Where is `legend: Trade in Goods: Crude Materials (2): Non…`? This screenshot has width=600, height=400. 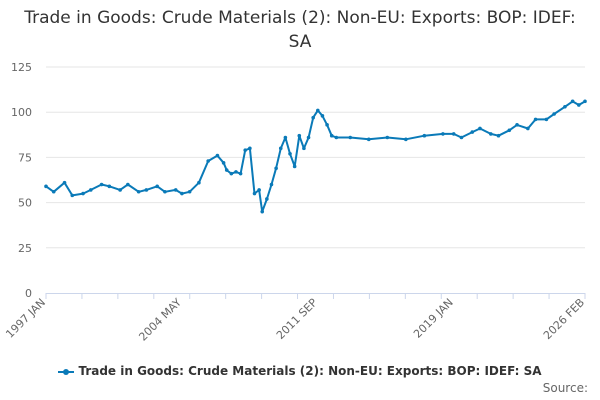
legend: Trade in Goods: Crude Materials (2): Non… is located at coordinates (300, 371).